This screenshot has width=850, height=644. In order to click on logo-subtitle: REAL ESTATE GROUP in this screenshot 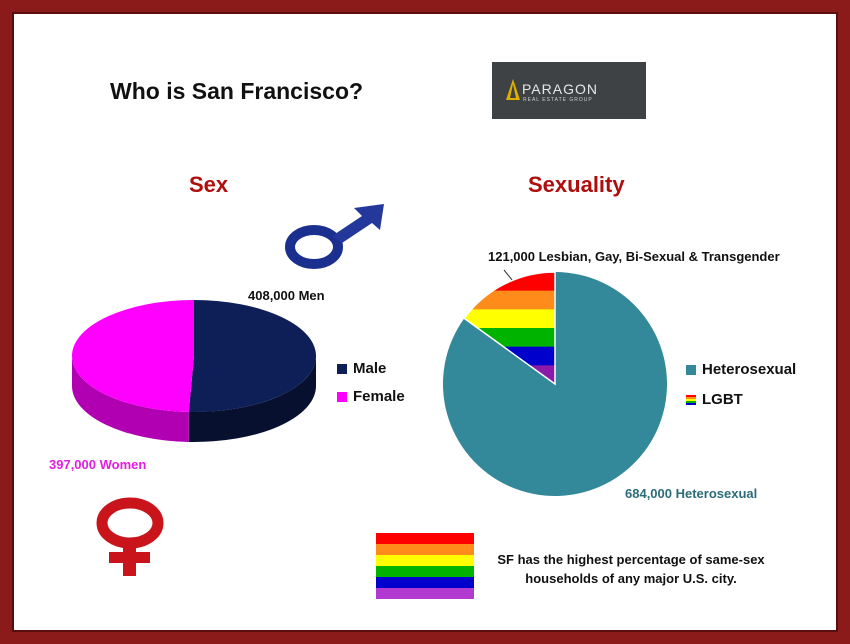, I will do `click(558, 100)`.